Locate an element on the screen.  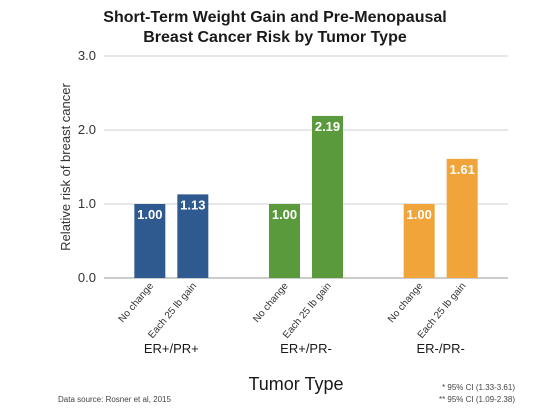
bar-value-label: 1.13 is located at coordinates (192, 204).